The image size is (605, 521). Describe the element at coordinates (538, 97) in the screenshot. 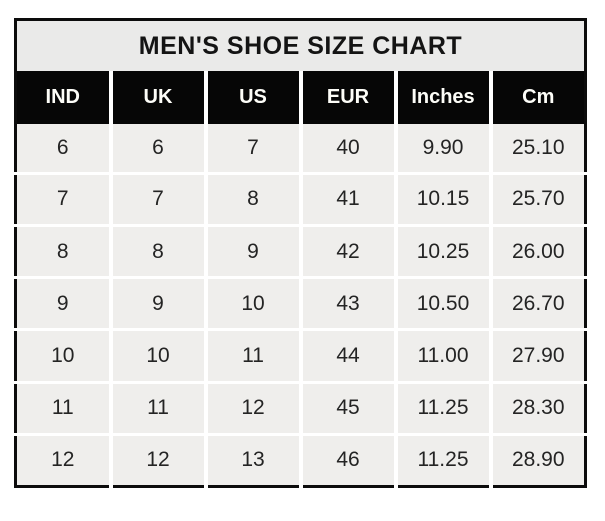

I see `column-header-cm: Cm` at that location.